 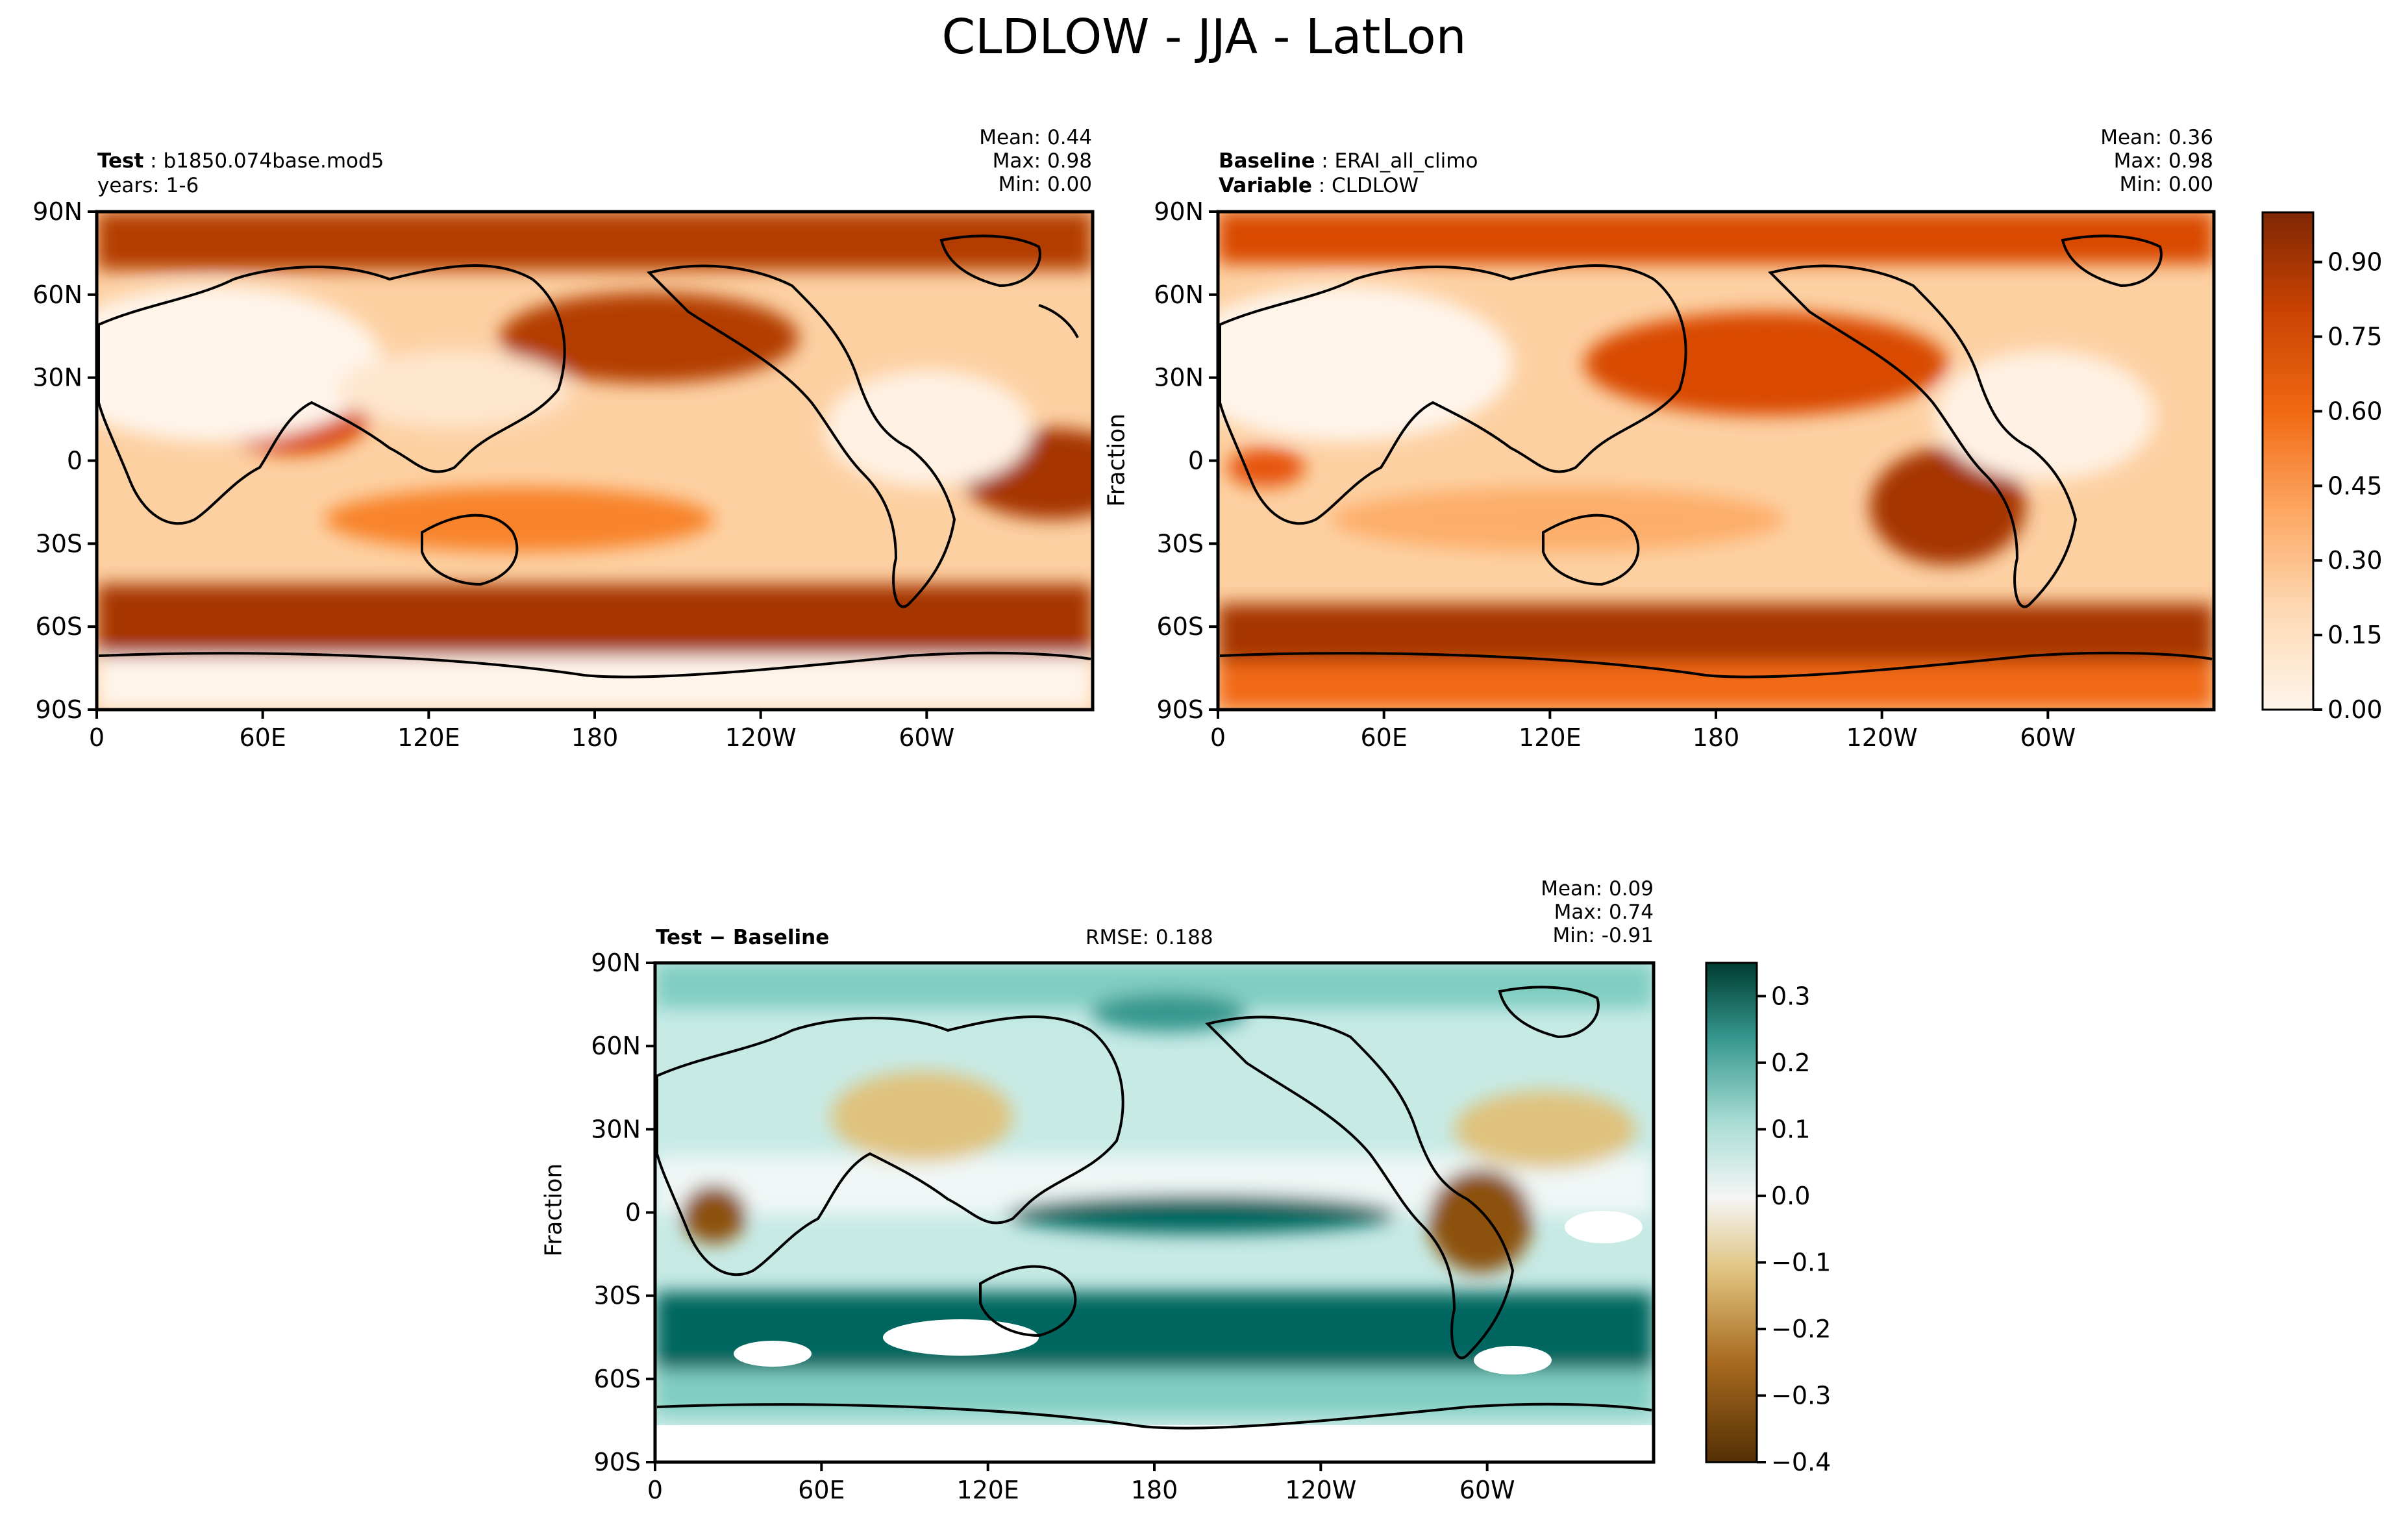 What do you see at coordinates (1180, 709) in the screenshot?
I see `baseline-ytick-label: 90S` at bounding box center [1180, 709].